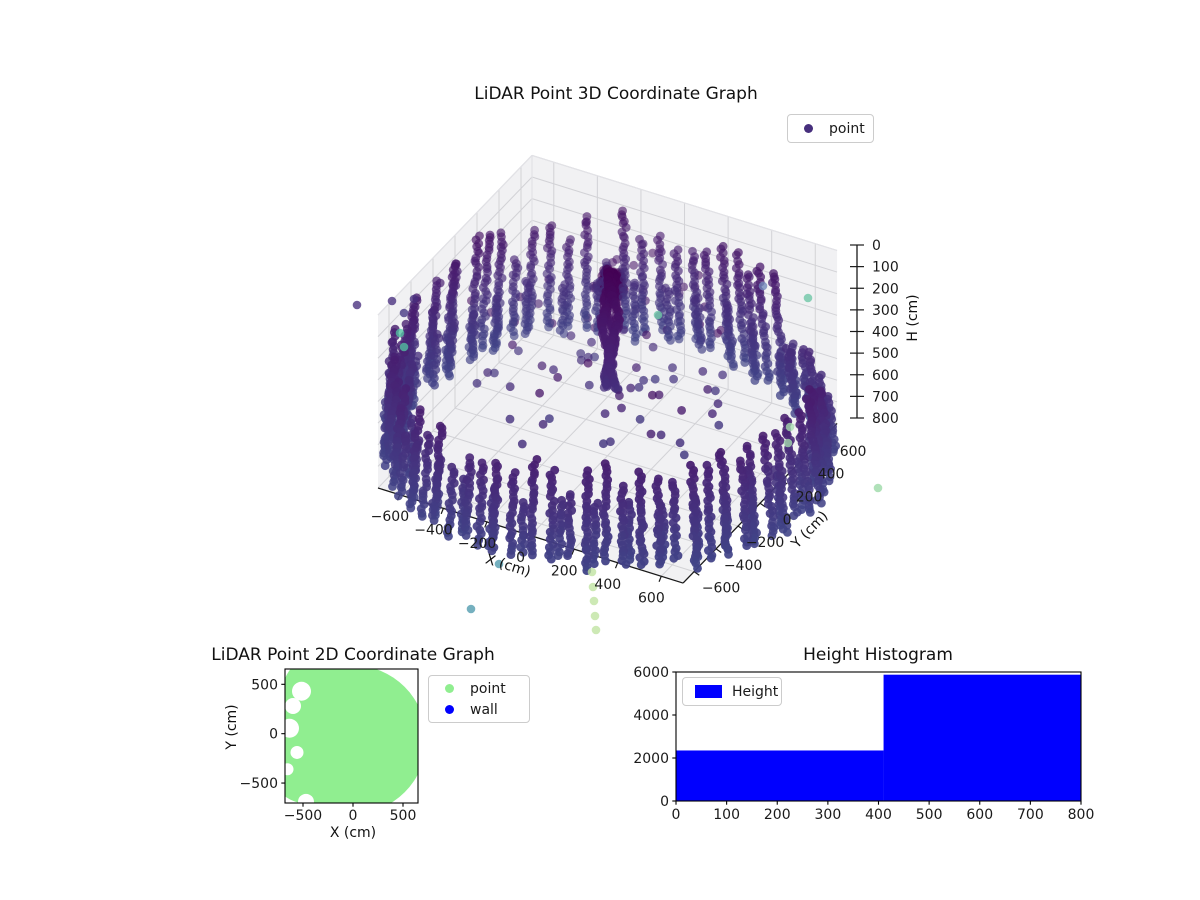 This screenshot has width=1200, height=900. What do you see at coordinates (616, 94) in the screenshot?
I see `plot3d-title: LiDAR Point 3D Coordinate Graph` at bounding box center [616, 94].